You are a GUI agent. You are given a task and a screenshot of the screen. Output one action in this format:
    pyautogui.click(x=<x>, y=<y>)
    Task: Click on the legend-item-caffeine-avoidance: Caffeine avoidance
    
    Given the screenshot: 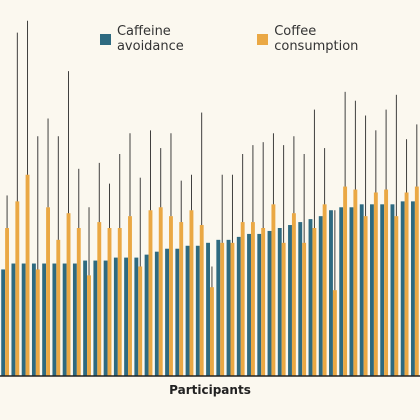 What is the action you would take?
    pyautogui.click(x=170, y=39)
    